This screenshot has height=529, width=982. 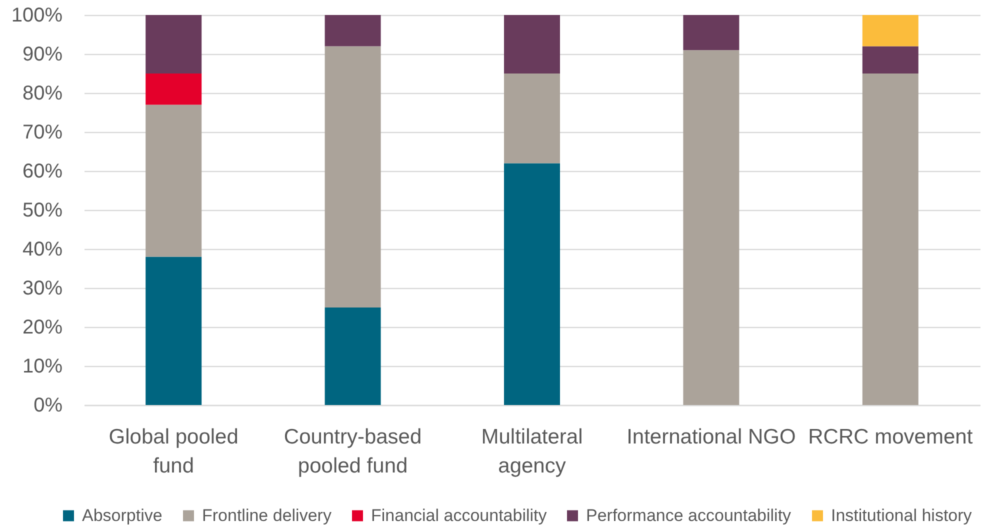 I want to click on y-tick-label: 80%, so click(x=42, y=93).